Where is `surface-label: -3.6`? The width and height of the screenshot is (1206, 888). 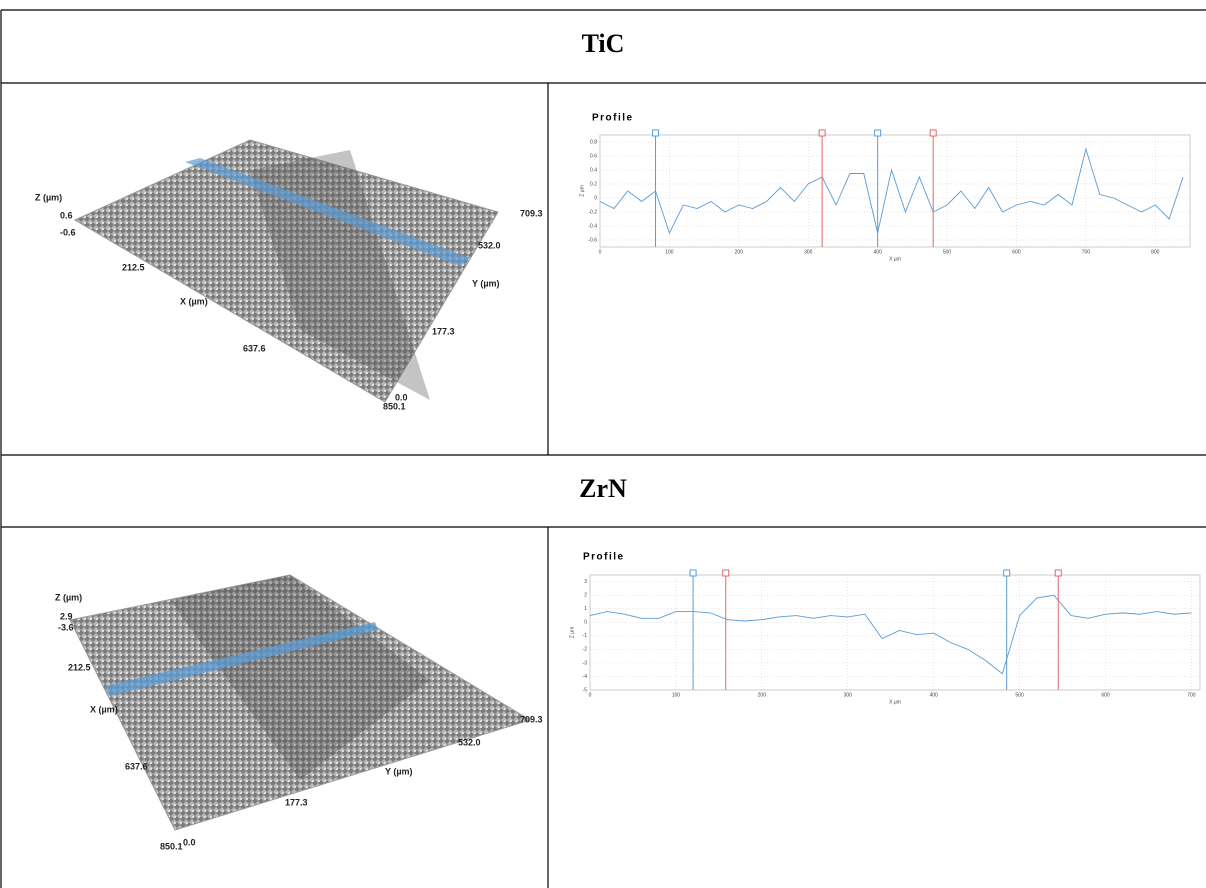 surface-label: -3.6 is located at coordinates (66, 627).